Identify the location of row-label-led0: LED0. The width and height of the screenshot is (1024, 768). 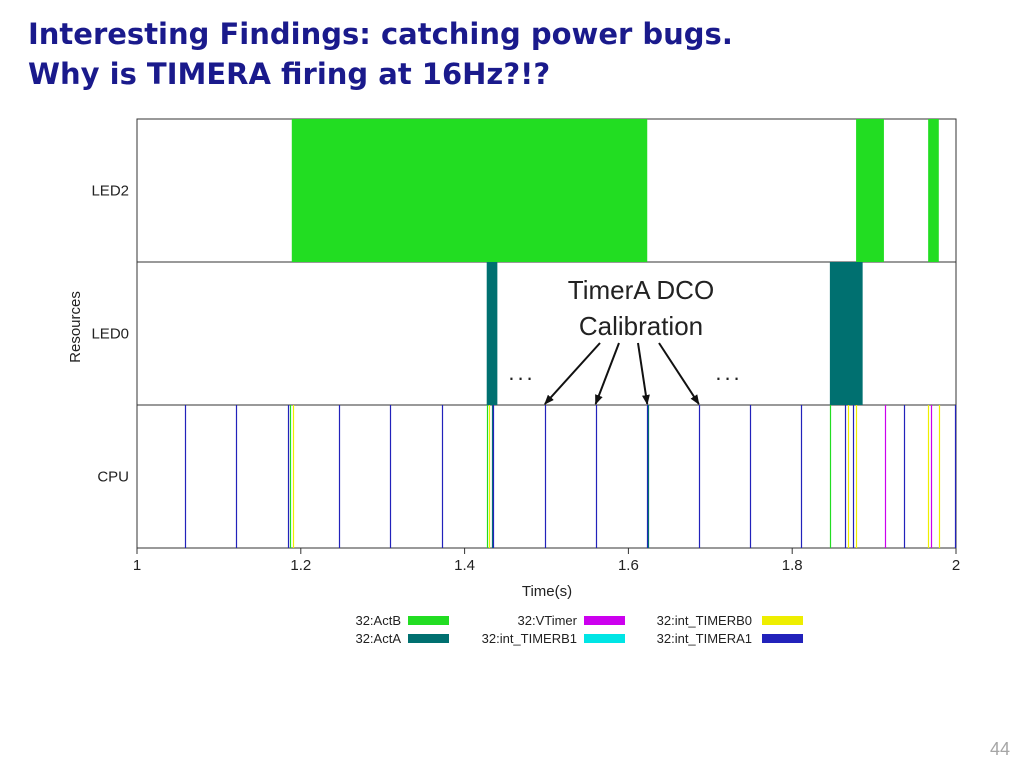
(110, 334).